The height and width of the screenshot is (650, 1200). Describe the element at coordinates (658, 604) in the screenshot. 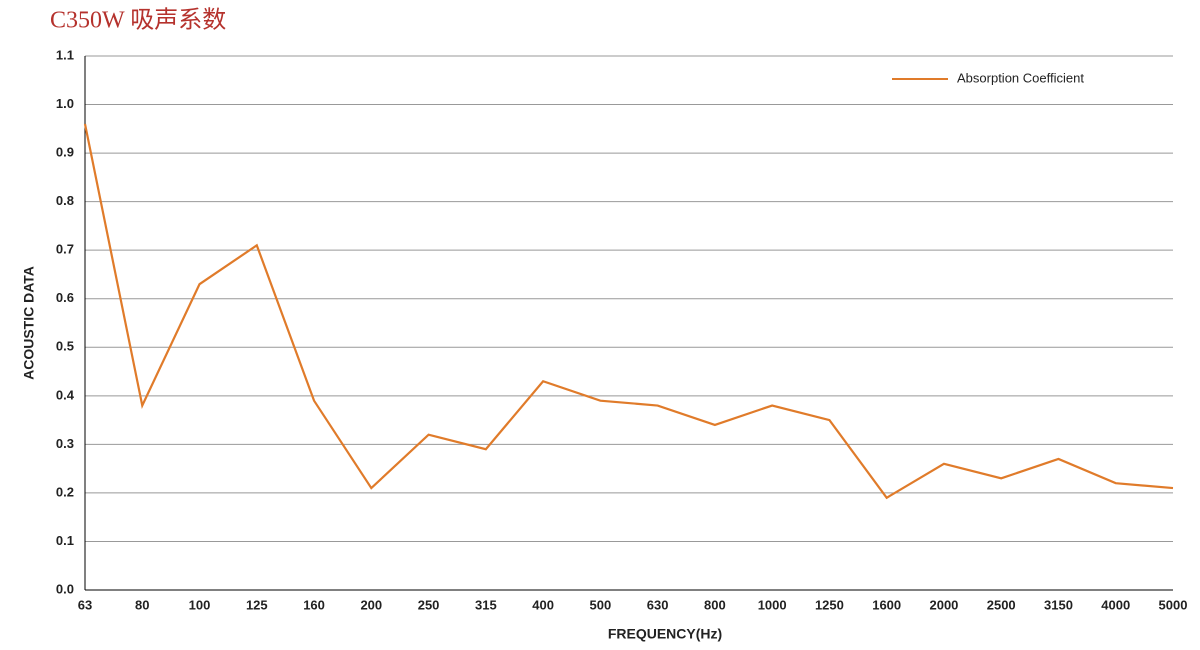

I see `x-tick-label: 630` at that location.